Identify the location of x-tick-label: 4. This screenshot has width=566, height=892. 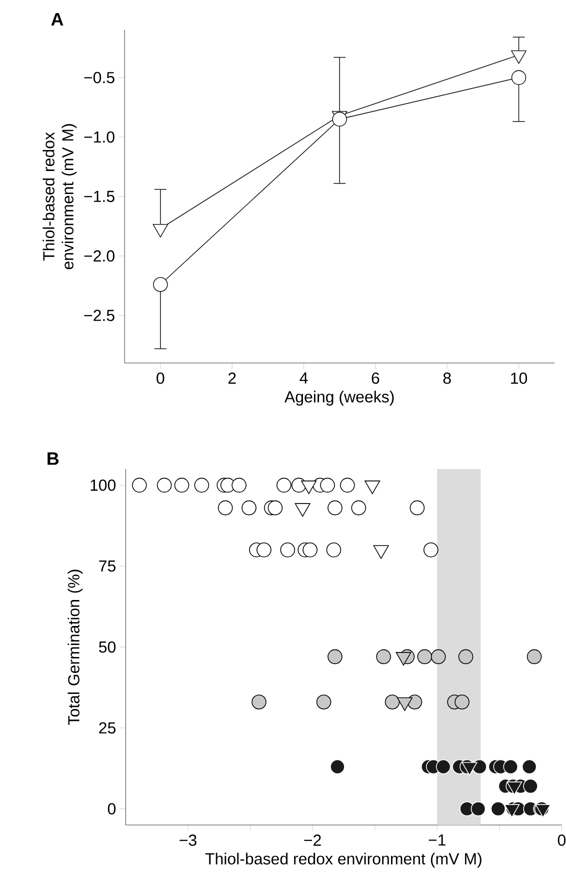
(304, 378).